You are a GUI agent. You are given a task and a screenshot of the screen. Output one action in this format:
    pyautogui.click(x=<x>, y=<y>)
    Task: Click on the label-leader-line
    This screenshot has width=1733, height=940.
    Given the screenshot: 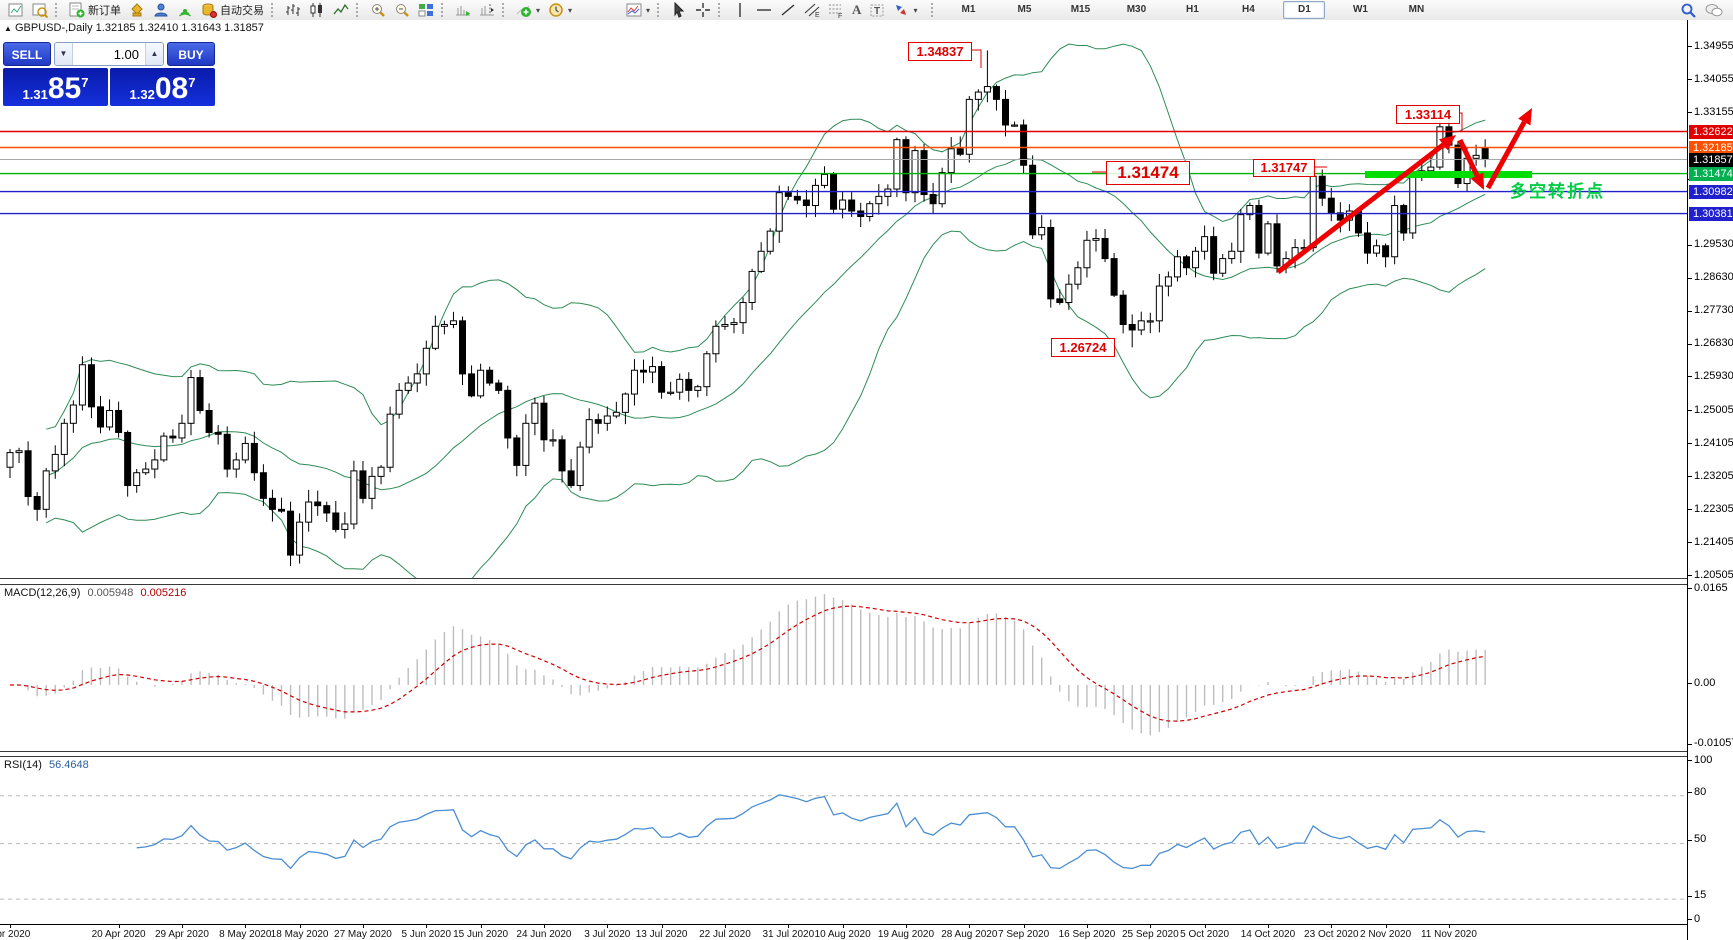 What is the action you would take?
    pyautogui.click(x=976, y=58)
    